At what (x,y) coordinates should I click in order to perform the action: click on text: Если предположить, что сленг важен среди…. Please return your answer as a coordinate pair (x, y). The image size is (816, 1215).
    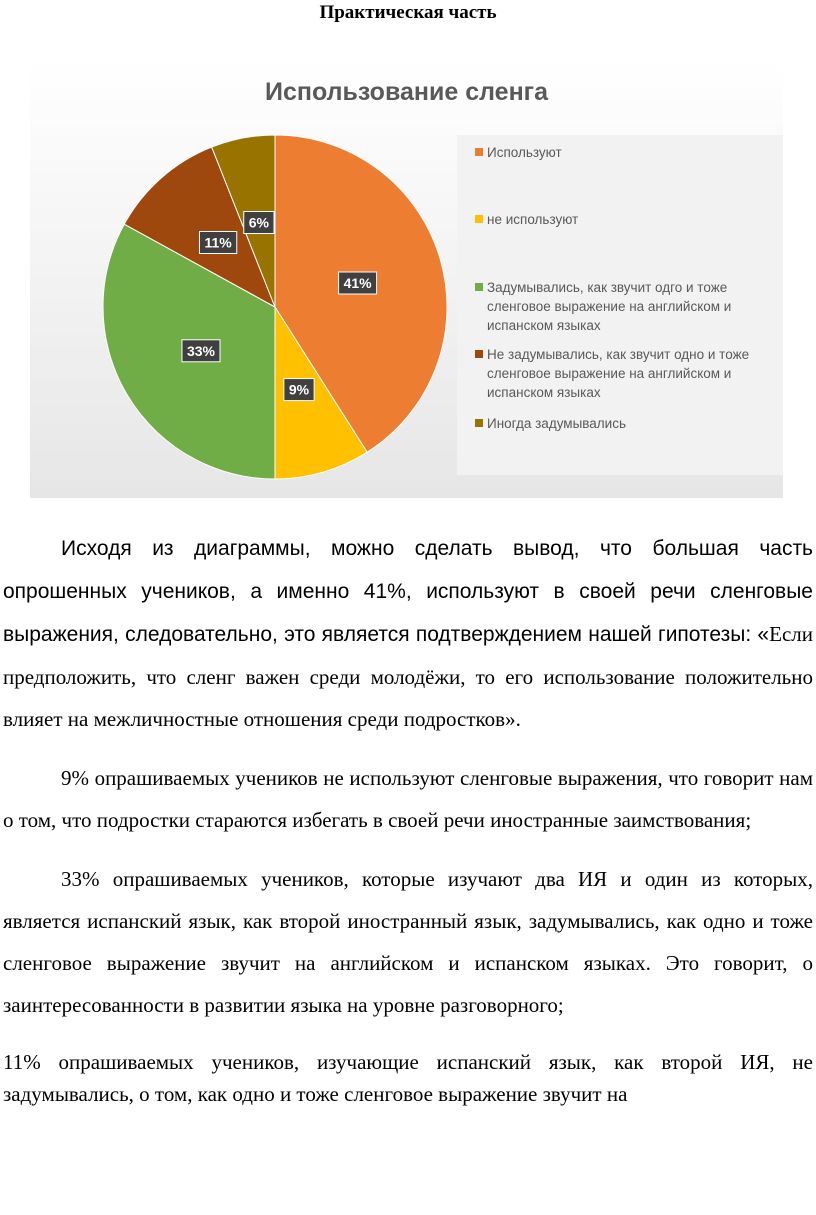
    Looking at the image, I should click on (408, 676).